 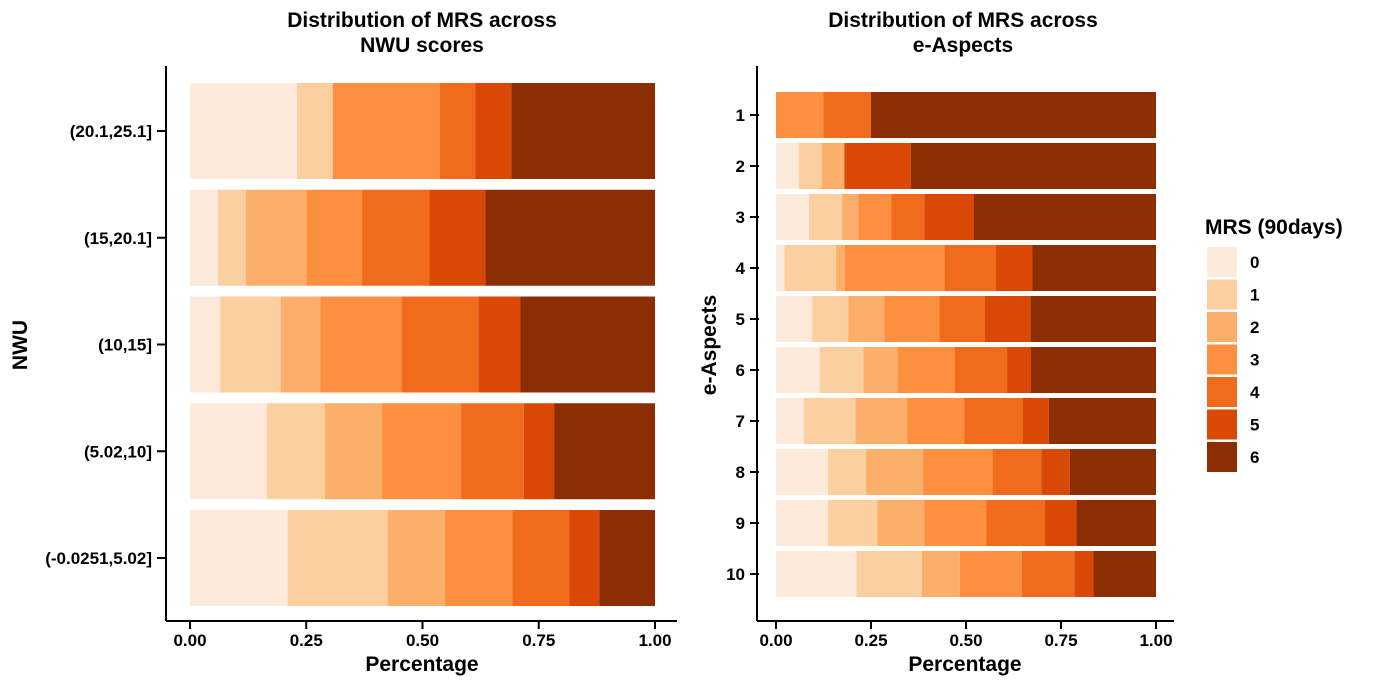 What do you see at coordinates (1274, 227) in the screenshot?
I see `legend-title: MRS (90days)` at bounding box center [1274, 227].